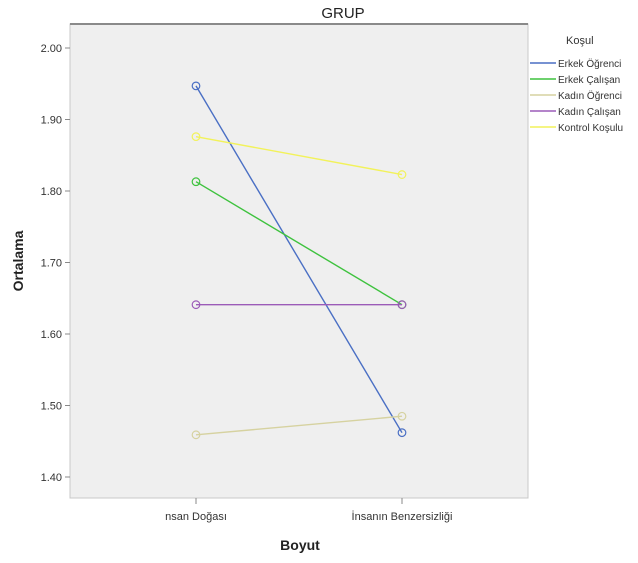 Image resolution: width=638 pixels, height=563 pixels. What do you see at coordinates (590, 128) in the screenshot?
I see `legend-label: Kontrol Koşulu` at bounding box center [590, 128].